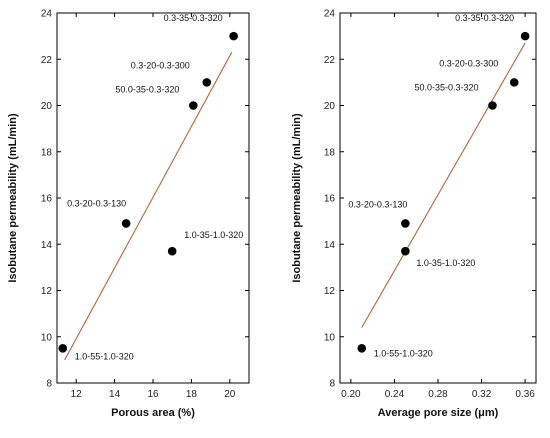 The height and width of the screenshot is (438, 550). Describe the element at coordinates (153, 413) in the screenshot. I see `x-axis-title: Porous area (%)` at that location.